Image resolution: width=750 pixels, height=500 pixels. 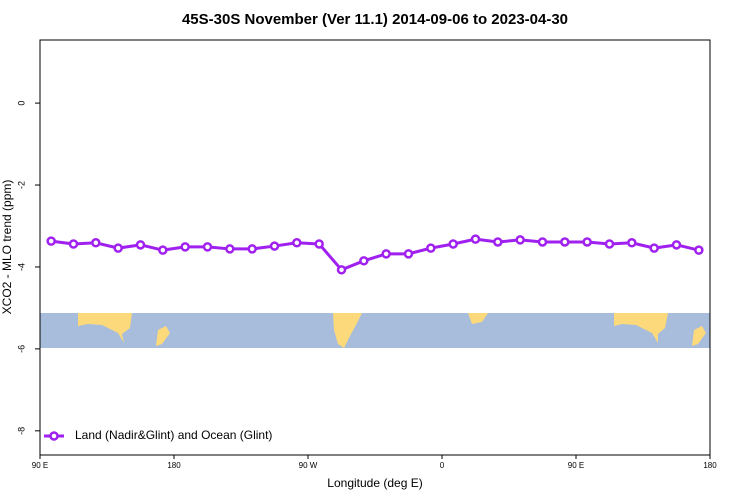 I want to click on x-tick-label: 90 W, so click(x=308, y=465).